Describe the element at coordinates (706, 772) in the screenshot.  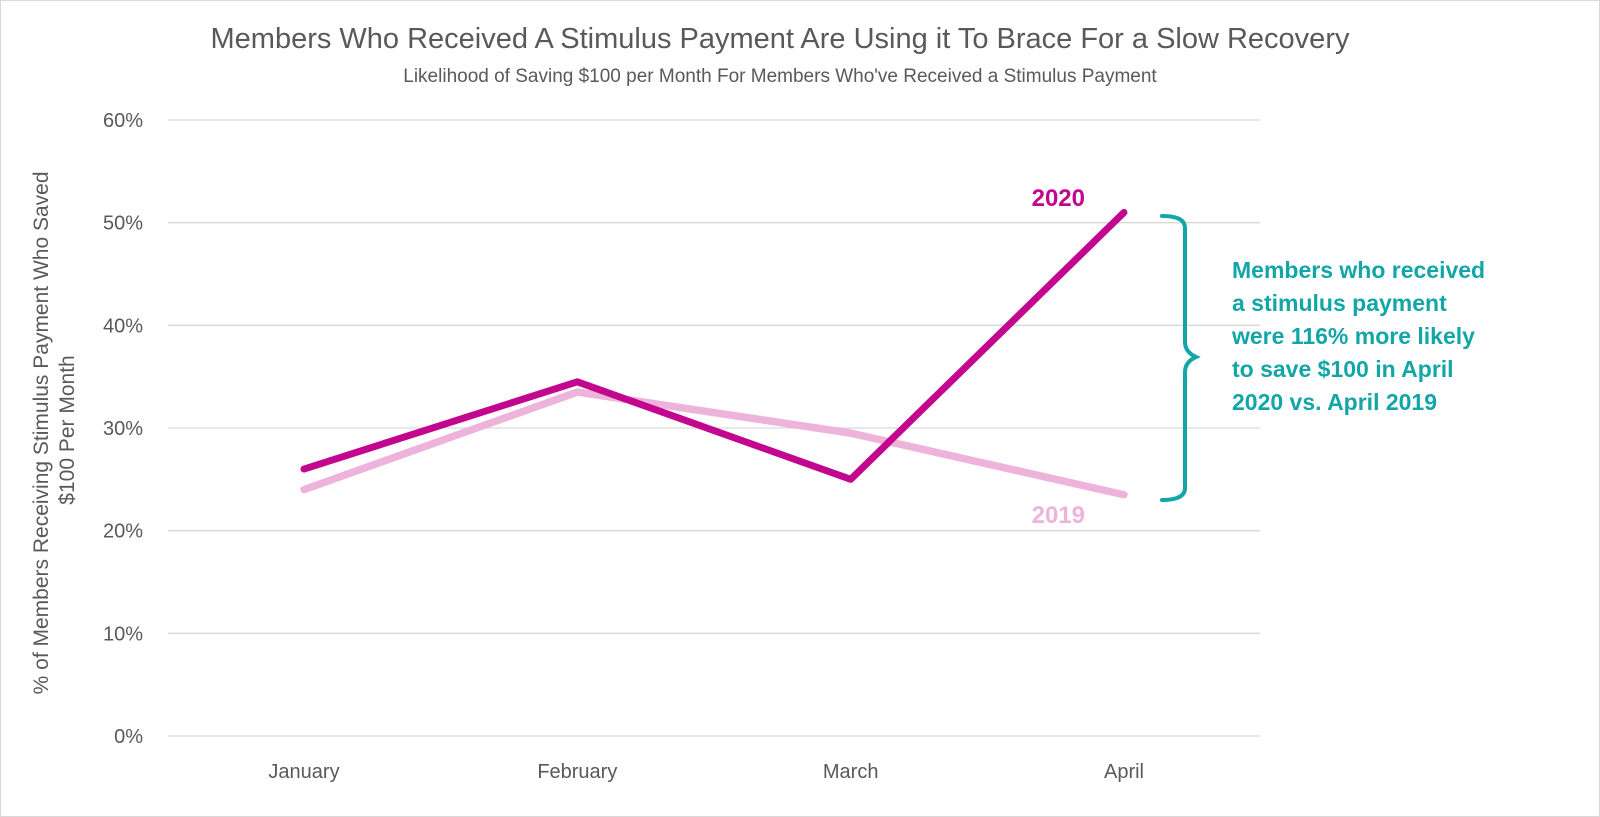
I see `x-axis-ticks: January February March April` at that location.